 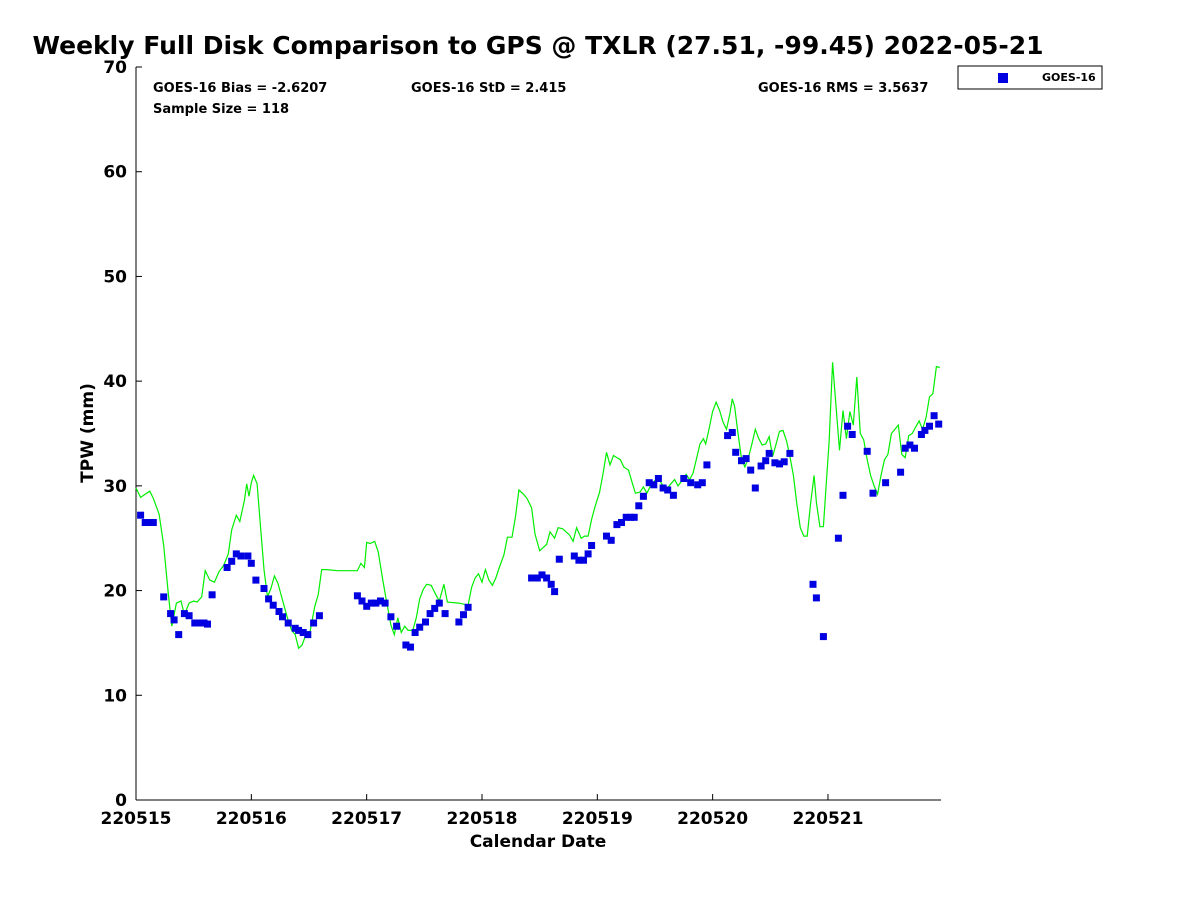 What do you see at coordinates (712, 819) in the screenshot?
I see `x-tick-label: 220520` at bounding box center [712, 819].